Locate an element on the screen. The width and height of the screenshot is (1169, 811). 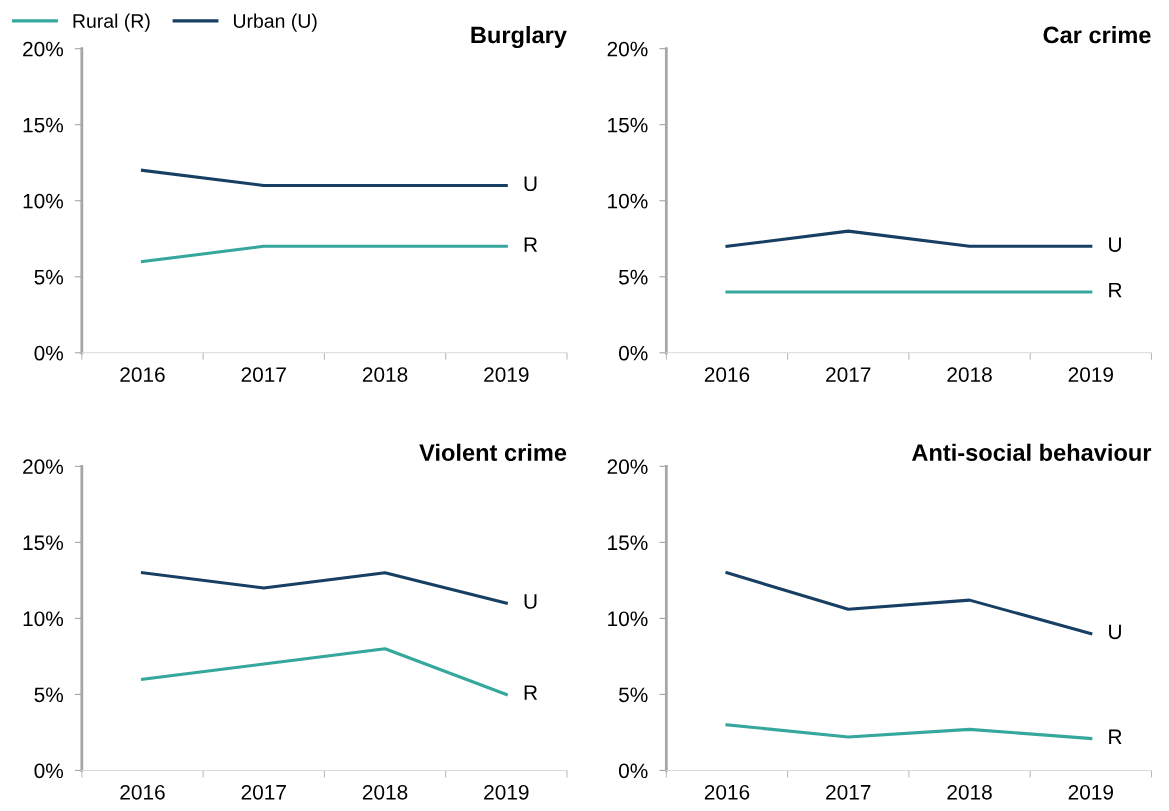
chart-title: Burglary is located at coordinates (519, 37).